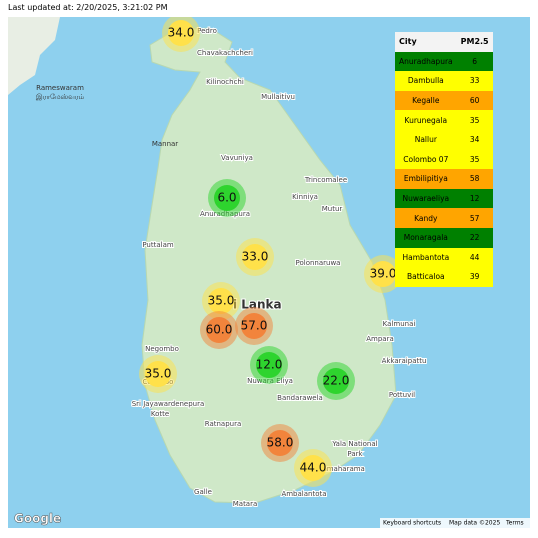  I want to click on table-row: Monaragala 22, so click(444, 237).